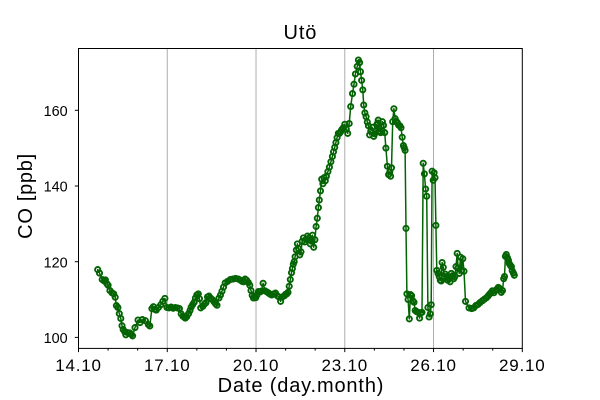 The image size is (600, 400). What do you see at coordinates (300, 33) in the screenshot?
I see `svg-text: Utö` at bounding box center [300, 33].